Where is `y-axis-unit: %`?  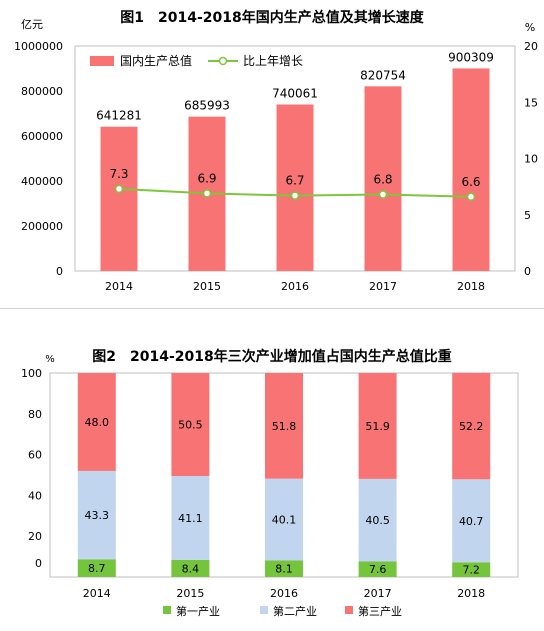
y-axis-unit: % is located at coordinates (50, 359).